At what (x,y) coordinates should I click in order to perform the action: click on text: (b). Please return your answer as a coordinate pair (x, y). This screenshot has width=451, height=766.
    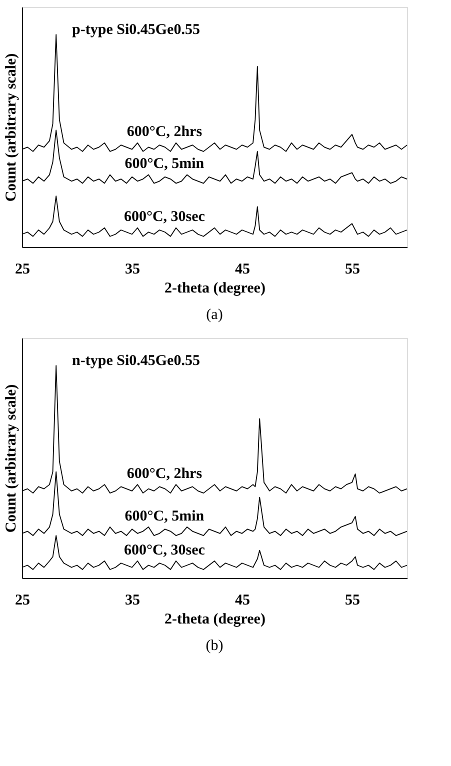
    Looking at the image, I should click on (215, 646).